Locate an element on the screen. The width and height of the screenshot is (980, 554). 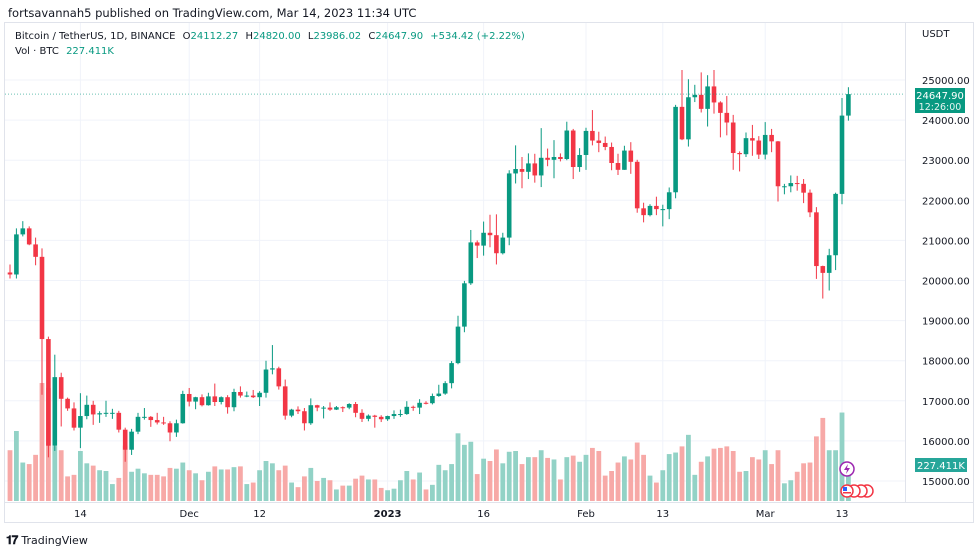
price-tick-label: 15000.00 is located at coordinates (946, 482).